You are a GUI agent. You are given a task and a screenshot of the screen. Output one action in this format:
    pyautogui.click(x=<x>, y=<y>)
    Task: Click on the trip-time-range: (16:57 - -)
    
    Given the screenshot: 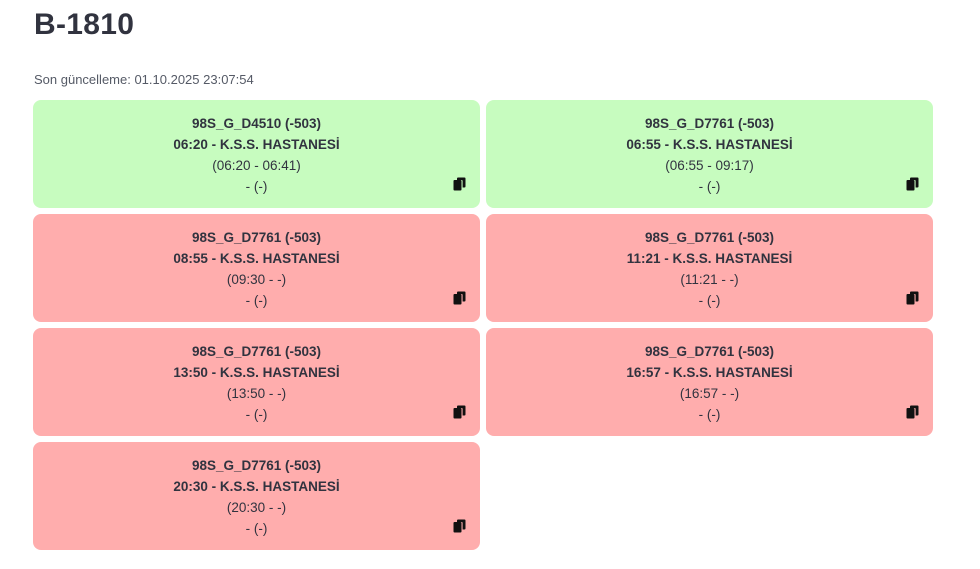 What is the action you would take?
    pyautogui.click(x=709, y=393)
    